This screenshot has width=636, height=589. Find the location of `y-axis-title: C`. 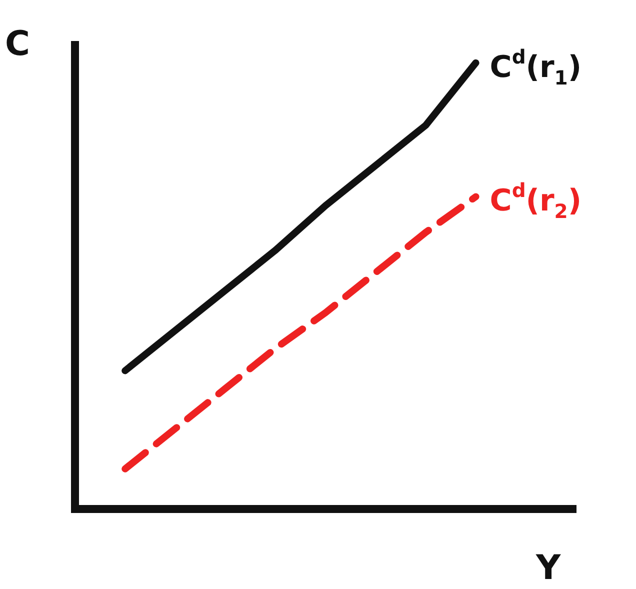

y-axis-title: C is located at coordinates (17, 44).